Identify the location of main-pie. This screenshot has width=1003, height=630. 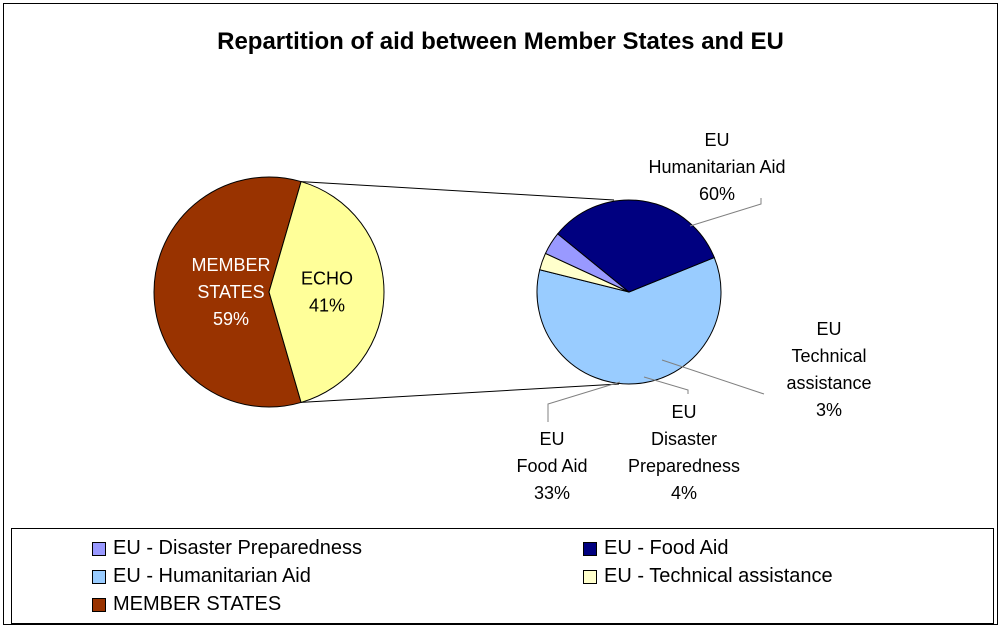
(269, 292).